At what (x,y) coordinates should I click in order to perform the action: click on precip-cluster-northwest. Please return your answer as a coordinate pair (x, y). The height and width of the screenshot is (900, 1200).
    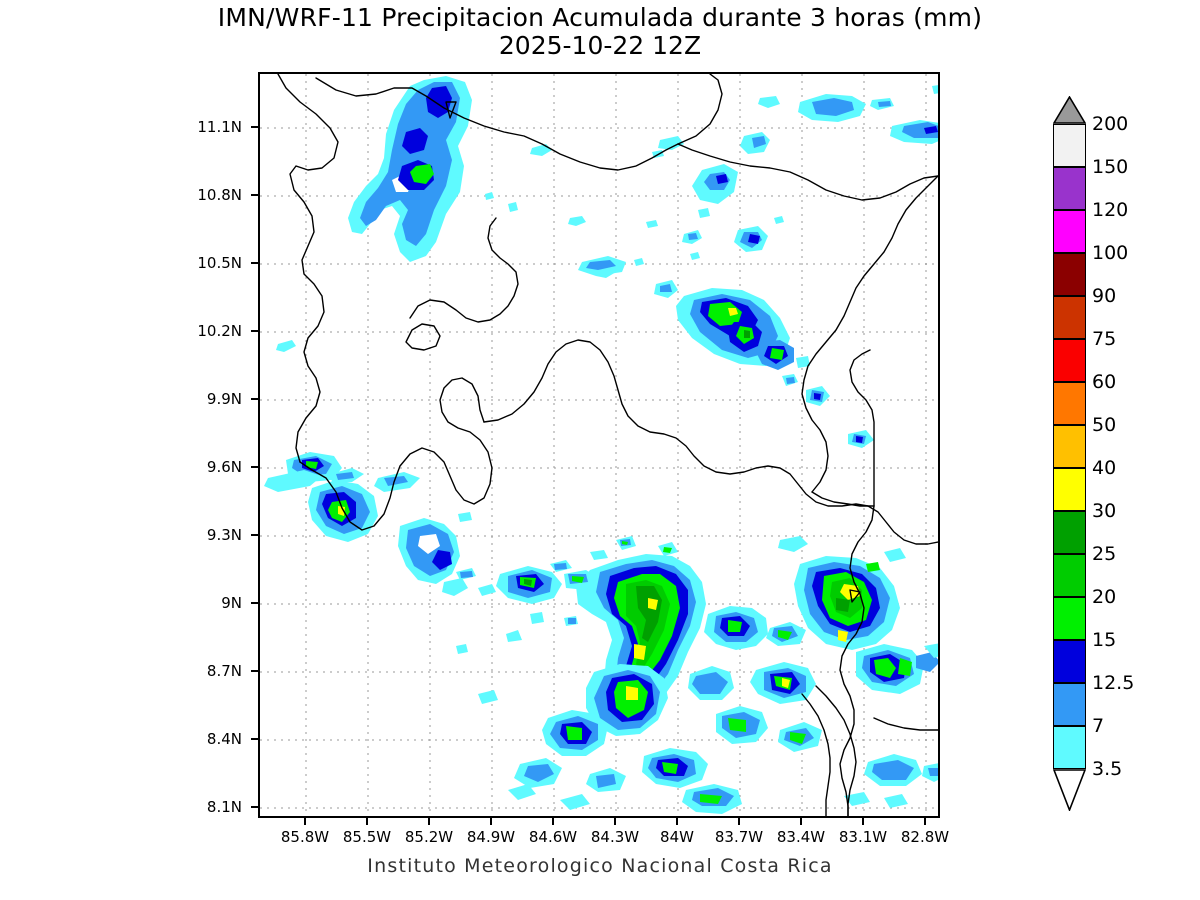
    Looking at the image, I should click on (410, 169).